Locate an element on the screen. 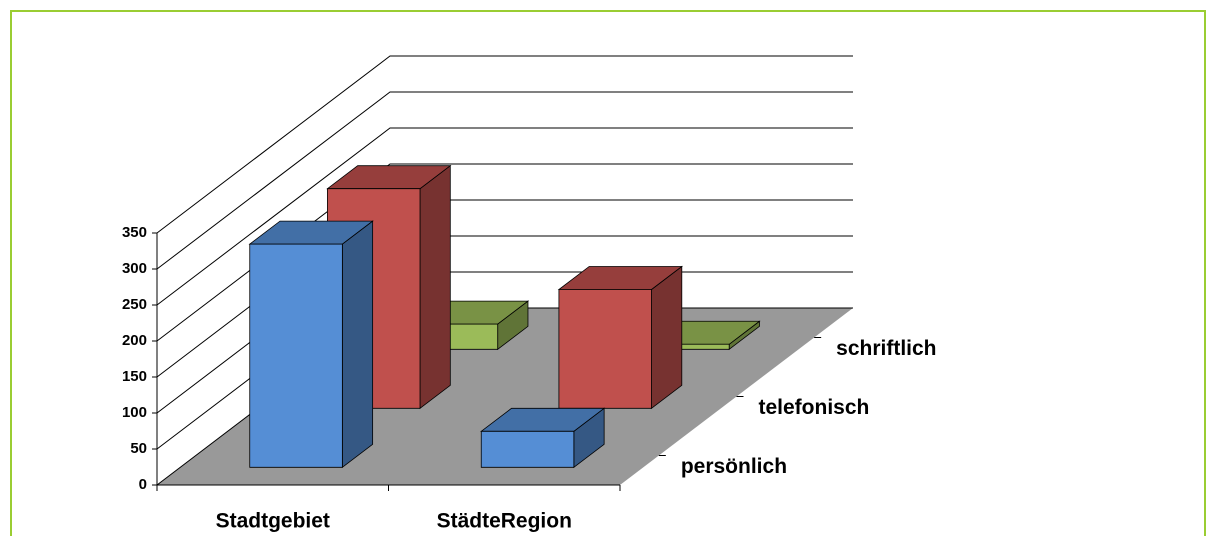  legend-label: schriftlich is located at coordinates (886, 348).